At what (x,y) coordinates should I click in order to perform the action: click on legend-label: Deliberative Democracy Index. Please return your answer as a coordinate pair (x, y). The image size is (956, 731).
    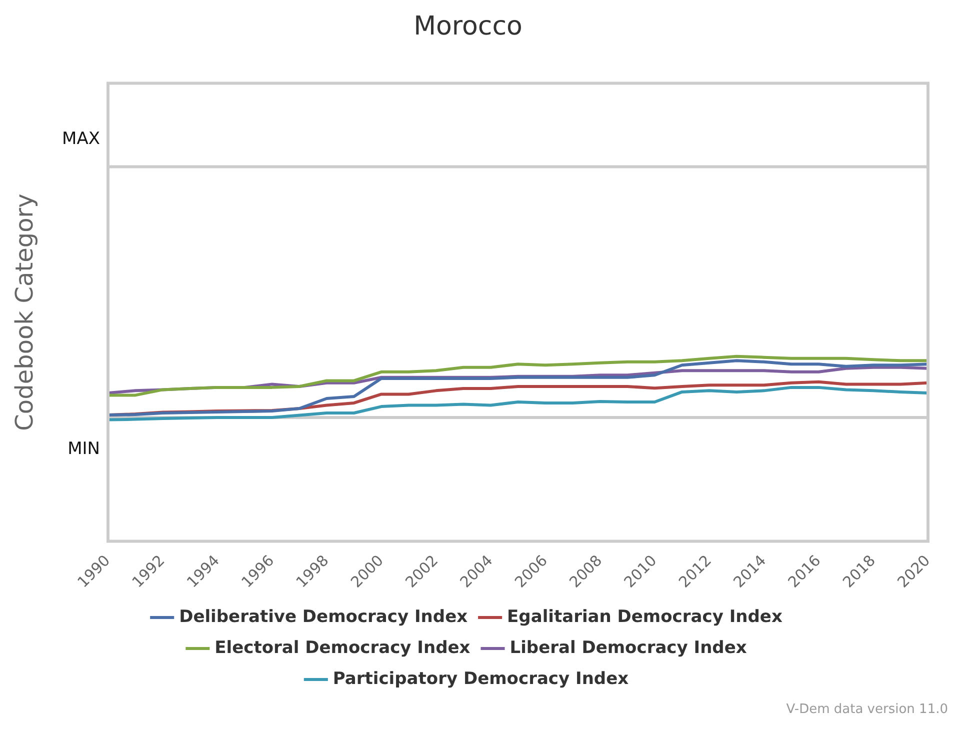
    Looking at the image, I should click on (323, 616).